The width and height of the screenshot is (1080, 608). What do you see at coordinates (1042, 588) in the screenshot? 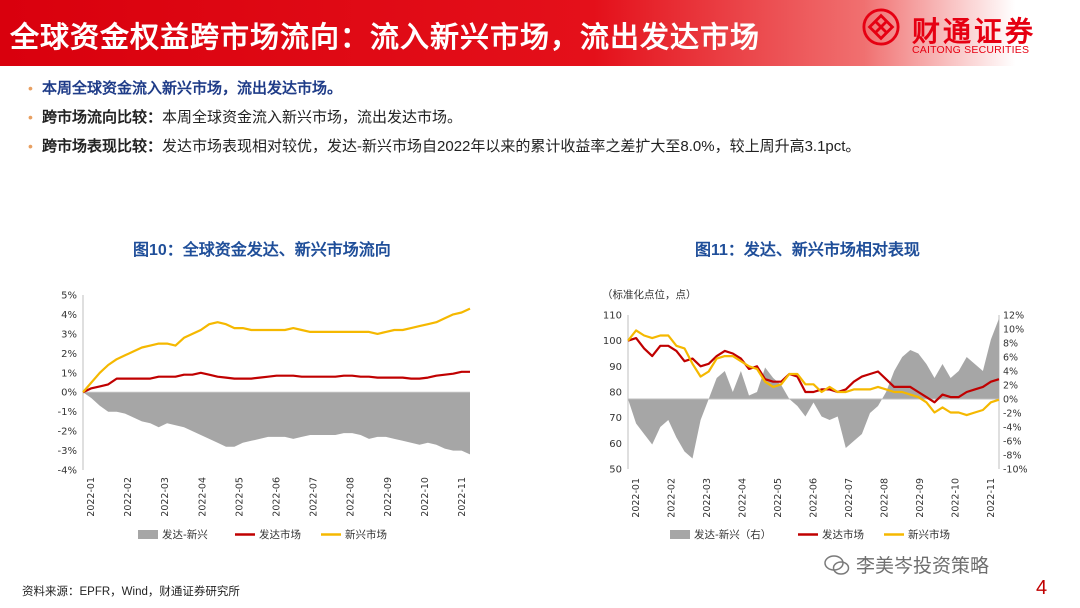
I see `page-number: 4` at bounding box center [1042, 588].